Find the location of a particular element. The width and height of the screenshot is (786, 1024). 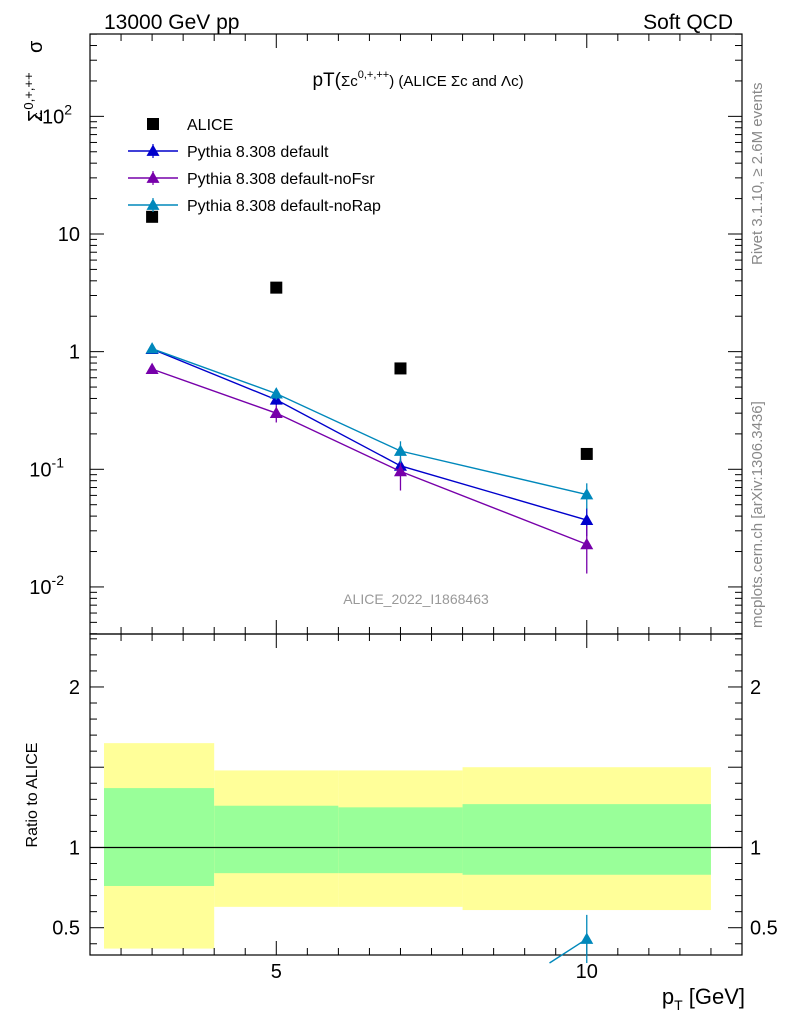

legend-label-noFsr: Pythia 8.308 default-noFsr is located at coordinates (281, 179).